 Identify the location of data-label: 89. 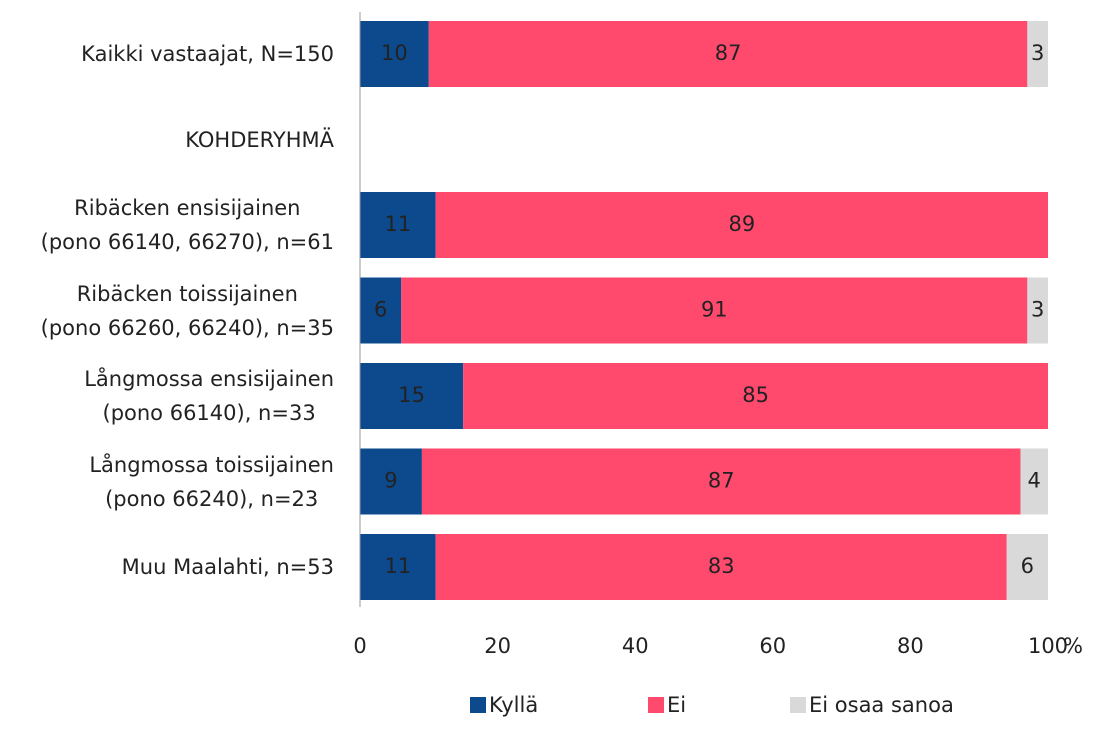
(741, 224).